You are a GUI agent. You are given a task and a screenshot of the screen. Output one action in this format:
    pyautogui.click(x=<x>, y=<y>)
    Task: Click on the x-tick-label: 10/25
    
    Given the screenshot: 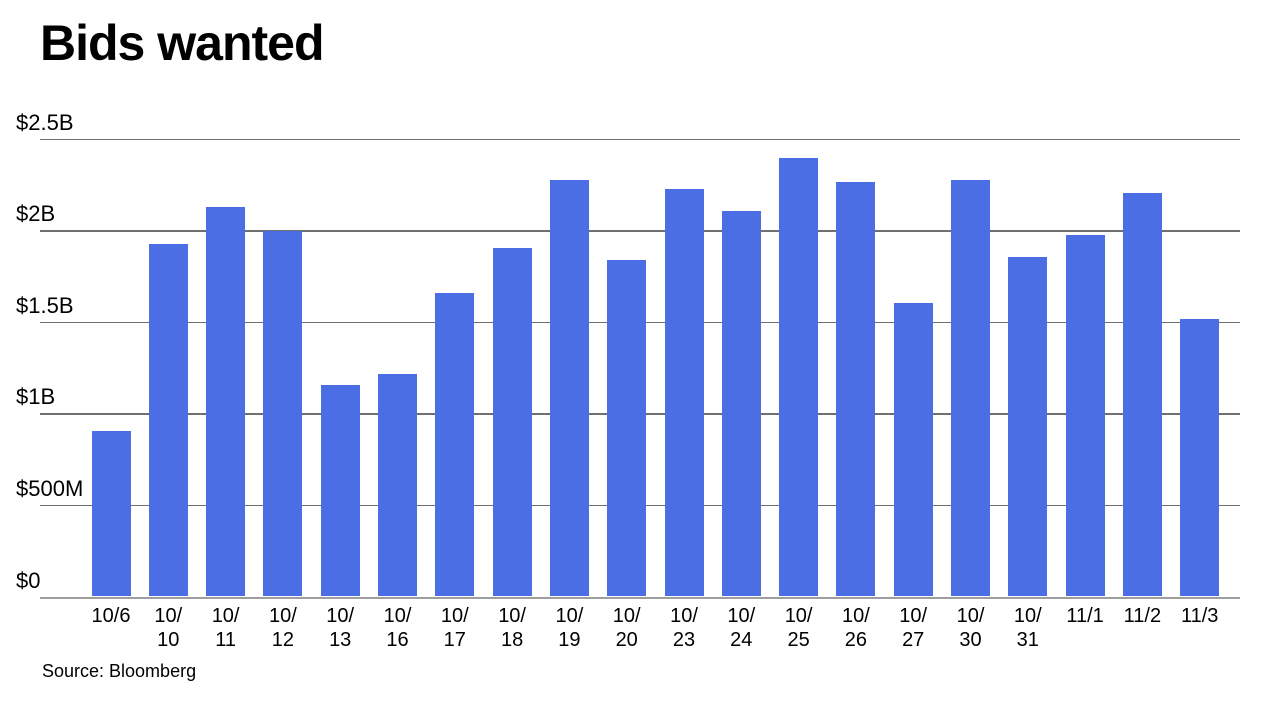 What is the action you would take?
    pyautogui.click(x=798, y=628)
    